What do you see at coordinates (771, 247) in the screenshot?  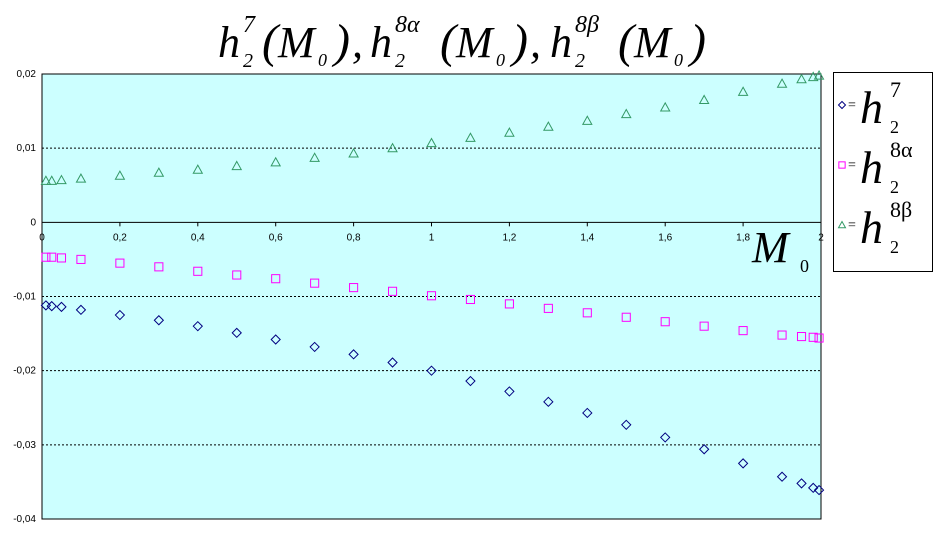 I see `x-axis-label-M: M` at bounding box center [771, 247].